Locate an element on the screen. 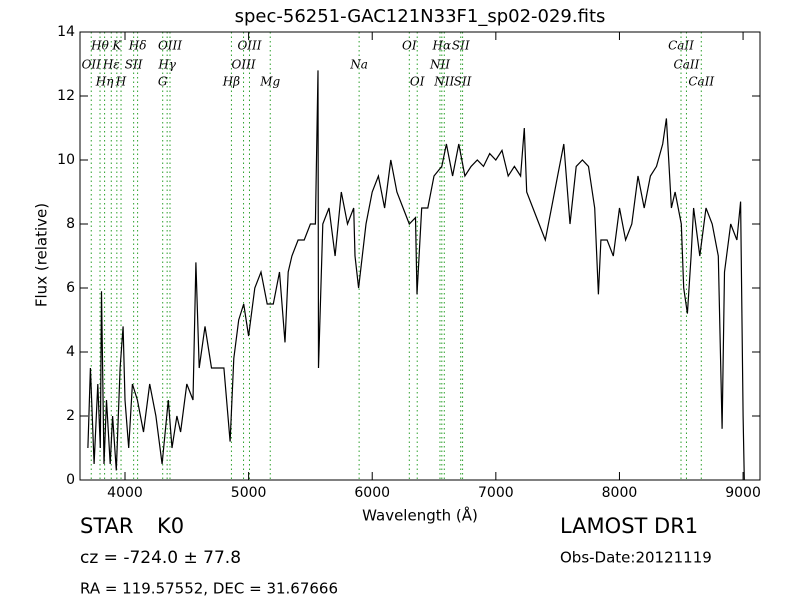 The image size is (800, 600). y-tick-label: 4 is located at coordinates (70, 352).